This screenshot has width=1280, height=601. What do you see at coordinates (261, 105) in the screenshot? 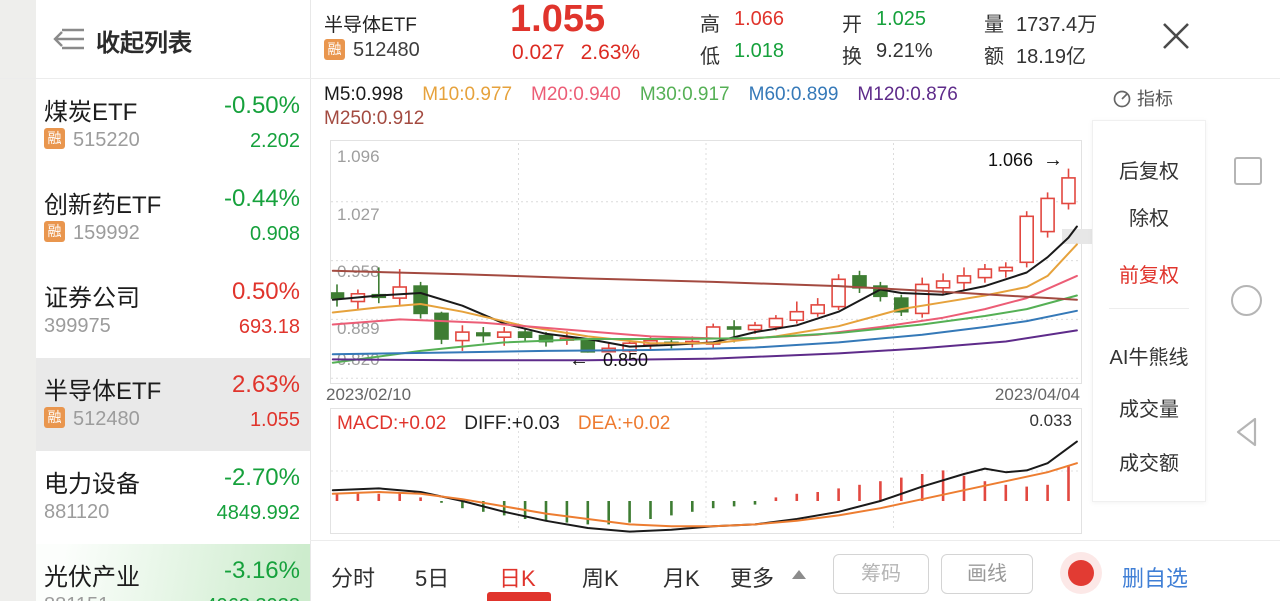
I see `stock-change-pct: -0.50%` at bounding box center [261, 105].